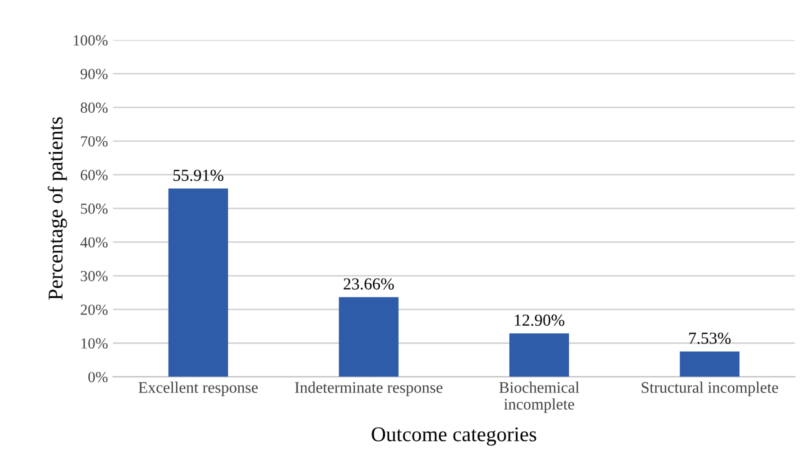 The image size is (807, 471). I want to click on data-label: 23.66%, so click(369, 284).